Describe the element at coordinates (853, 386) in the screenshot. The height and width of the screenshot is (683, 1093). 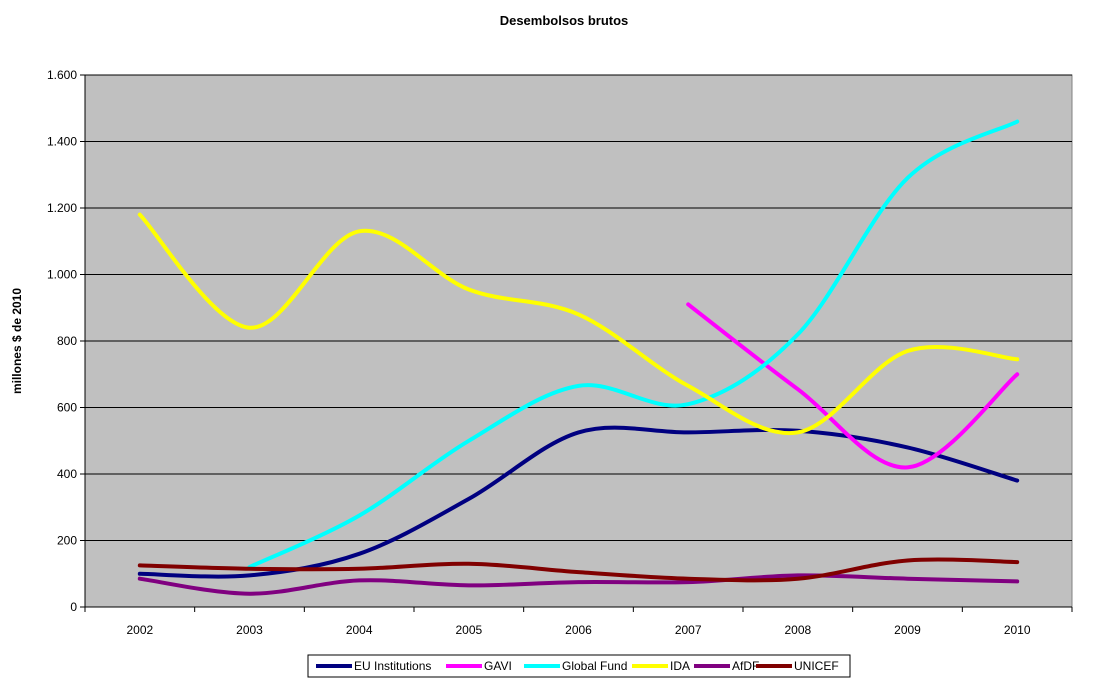
I see `series-line-gavi` at that location.